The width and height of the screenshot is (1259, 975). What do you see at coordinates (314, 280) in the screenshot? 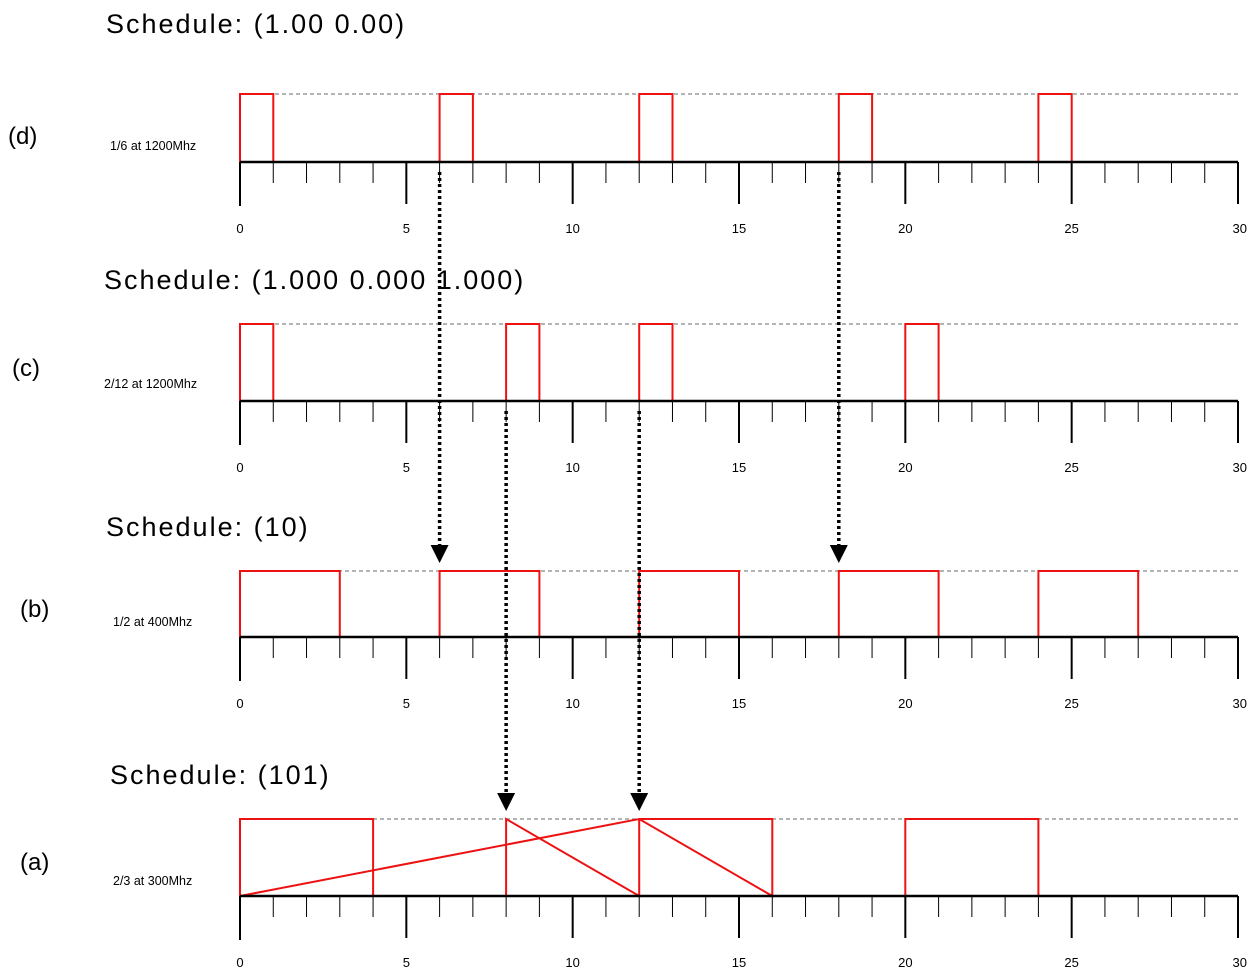
I see `panel-title: Schedule: (1.000 0.000 1.000)` at bounding box center [314, 280].